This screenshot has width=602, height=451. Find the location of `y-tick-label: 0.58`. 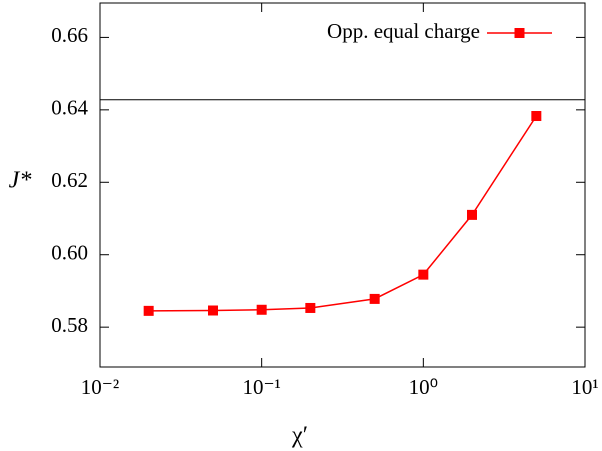

y-tick-label: 0.58 is located at coordinates (69, 325).